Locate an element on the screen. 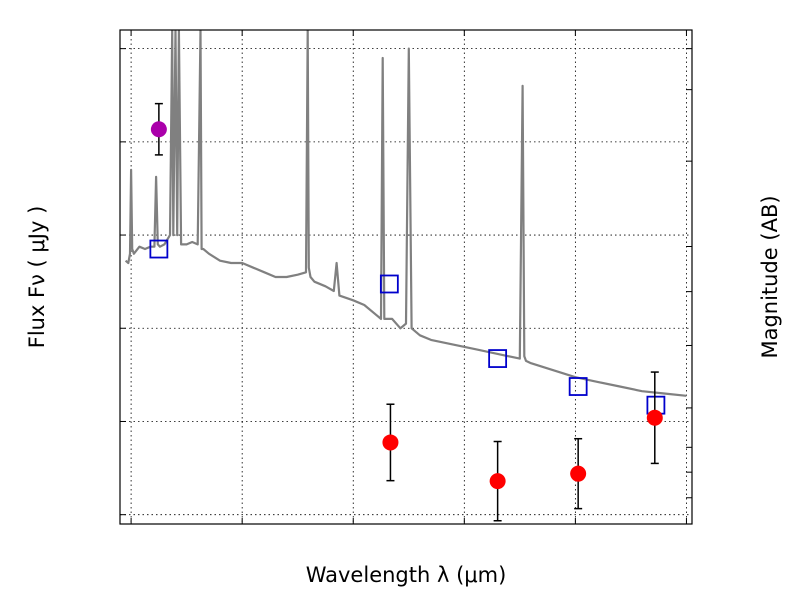 The image size is (800, 600). x-axis-label: Wavelength λ (μm) is located at coordinates (406, 575).